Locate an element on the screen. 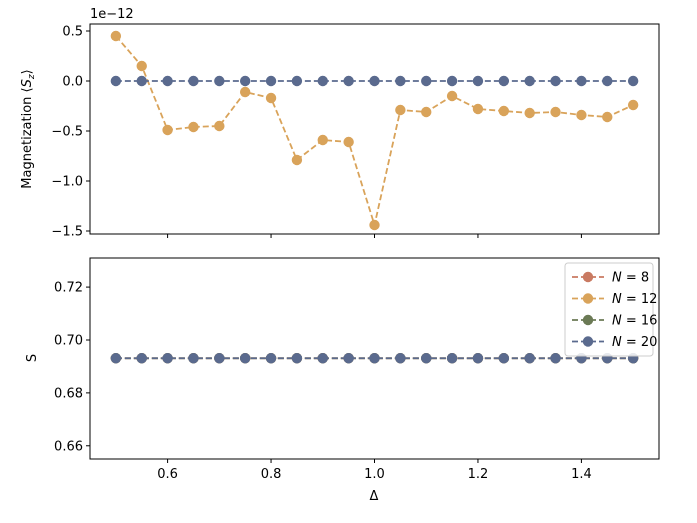 Image resolution: width=697 pixels, height=523 pixels. magnetization-offset-text: 1e−12 is located at coordinates (112, 14).